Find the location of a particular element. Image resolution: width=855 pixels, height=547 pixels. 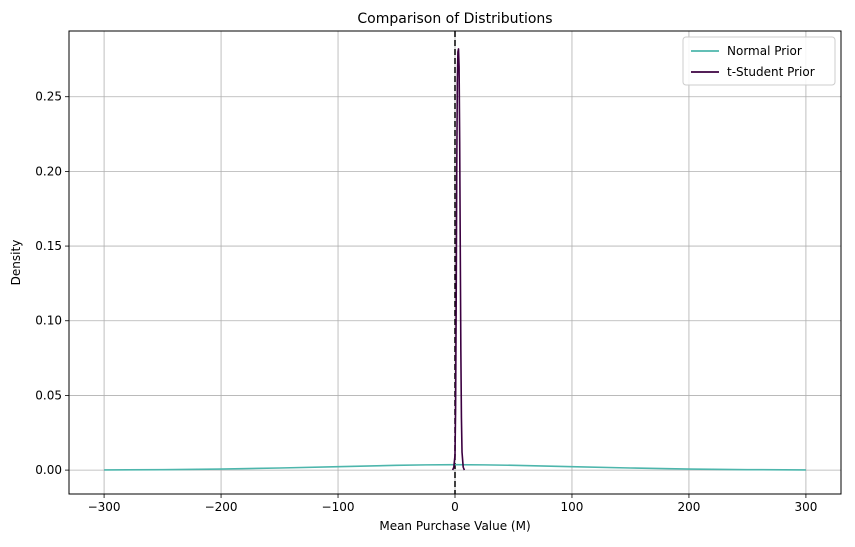

x-tick-label: 200 is located at coordinates (688, 507).